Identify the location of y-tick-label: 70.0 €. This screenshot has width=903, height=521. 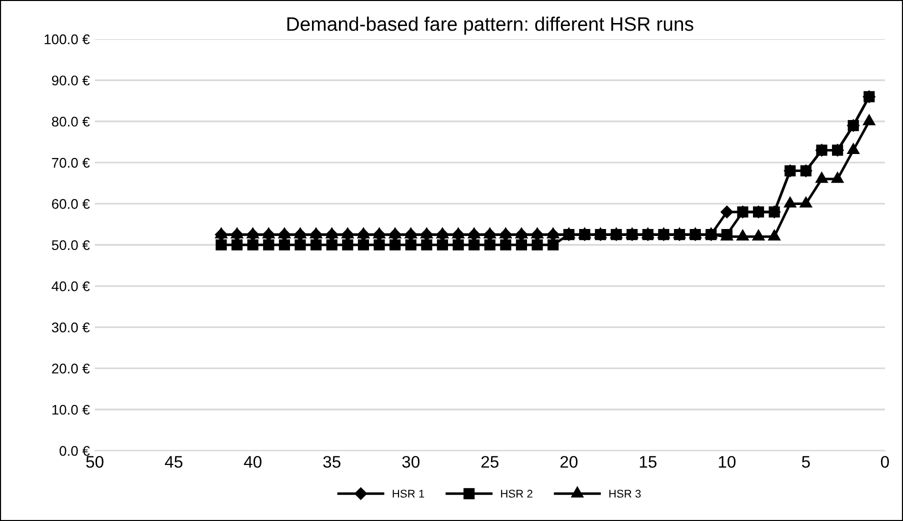
(71, 163).